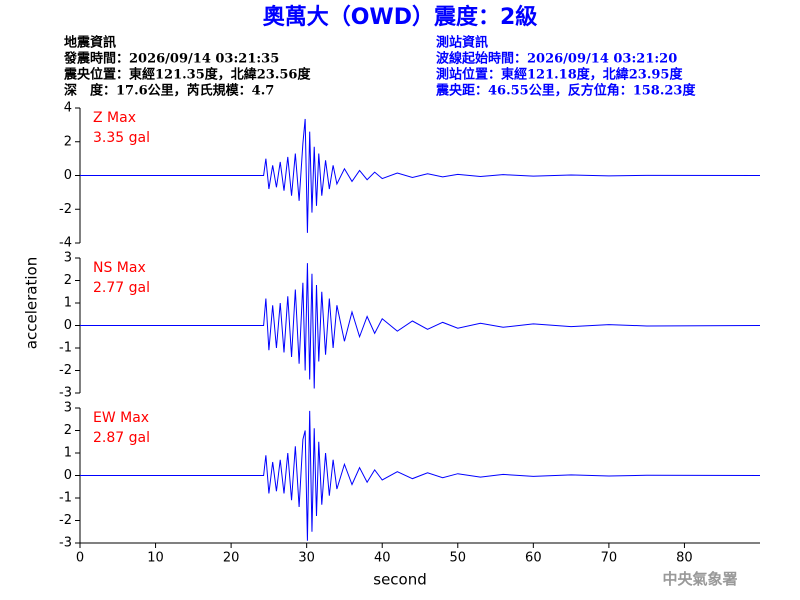 Image resolution: width=800 pixels, height=600 pixels. What do you see at coordinates (121, 288) in the screenshot?
I see `annotation: 2.77 gal` at bounding box center [121, 288].